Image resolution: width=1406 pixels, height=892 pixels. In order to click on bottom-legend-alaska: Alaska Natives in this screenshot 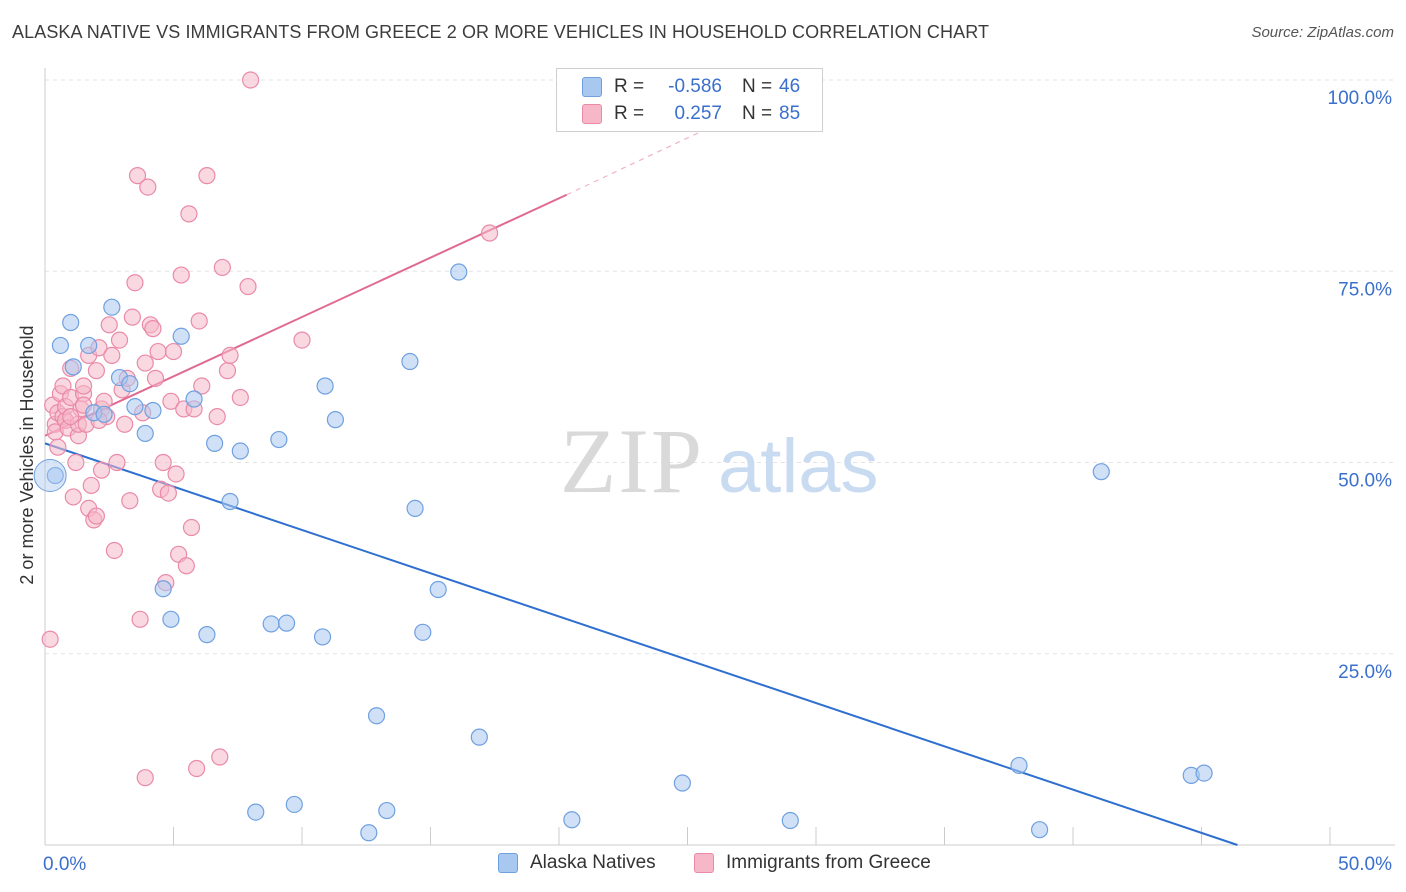, I will do `click(577, 863)`.